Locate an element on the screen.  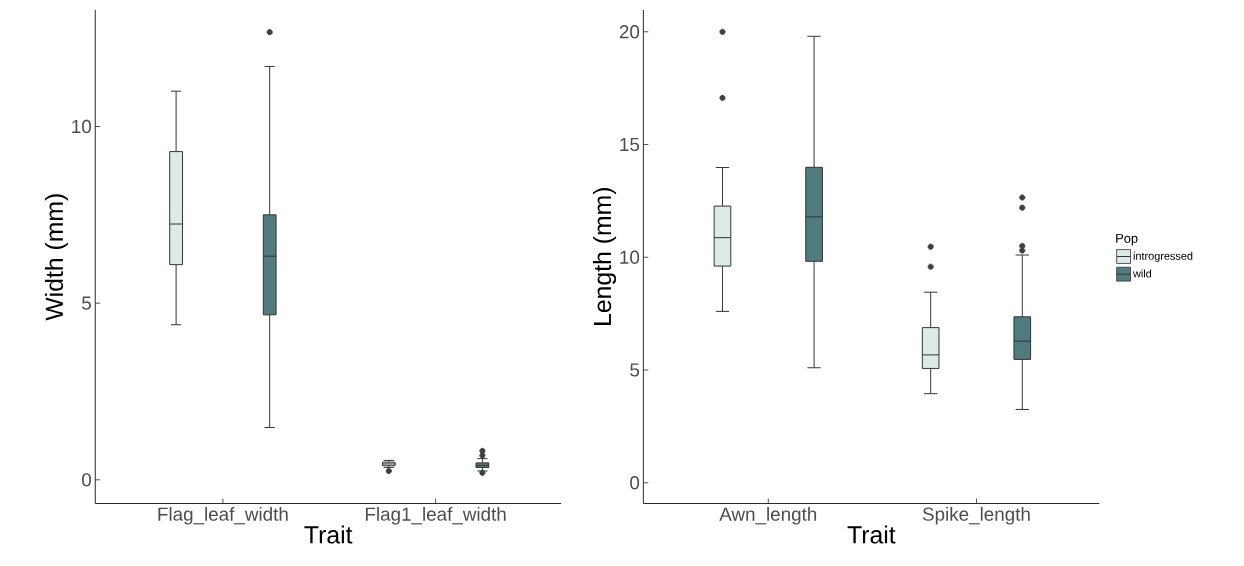
legend-title: Pop is located at coordinates (1127, 239).